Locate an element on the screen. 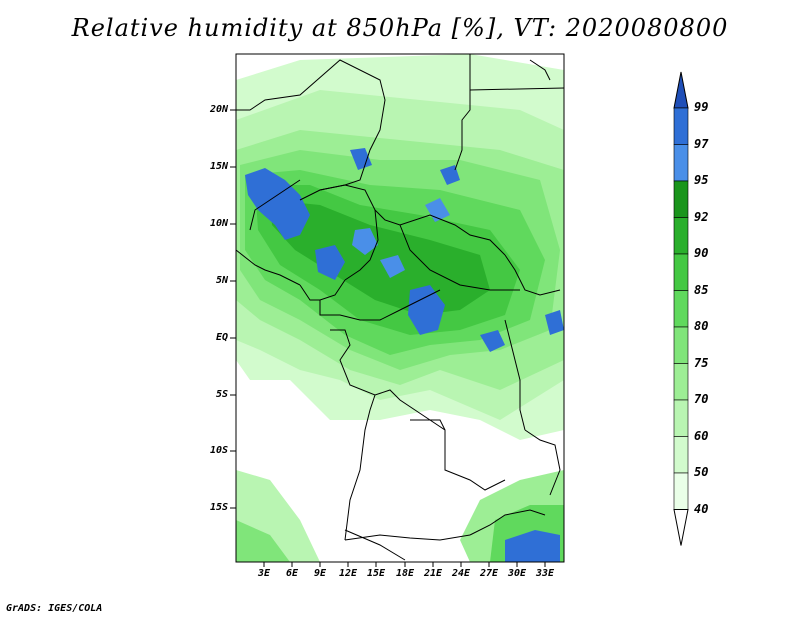 This screenshot has height=618, width=800. lon-label-3e: 3E is located at coordinates (264, 573).